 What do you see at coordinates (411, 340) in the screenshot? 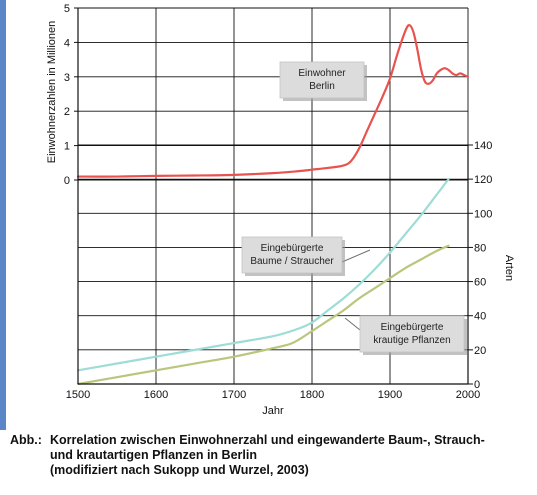
I see `herbaceous-plants-label-text: krautige Pflanzen` at bounding box center [411, 340].